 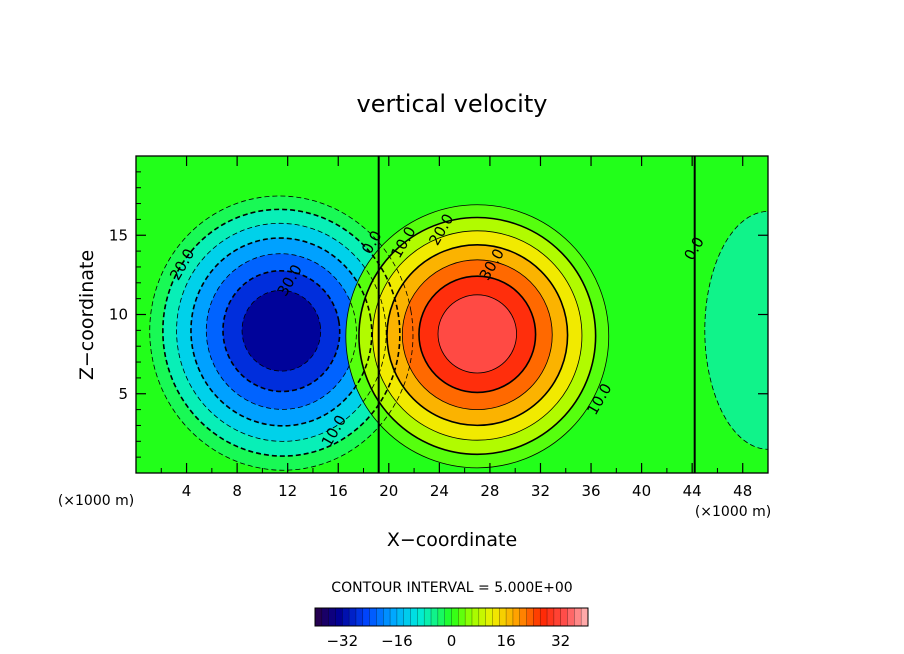 What do you see at coordinates (118, 315) in the screenshot?
I see `y-tick-label: 10` at bounding box center [118, 315].